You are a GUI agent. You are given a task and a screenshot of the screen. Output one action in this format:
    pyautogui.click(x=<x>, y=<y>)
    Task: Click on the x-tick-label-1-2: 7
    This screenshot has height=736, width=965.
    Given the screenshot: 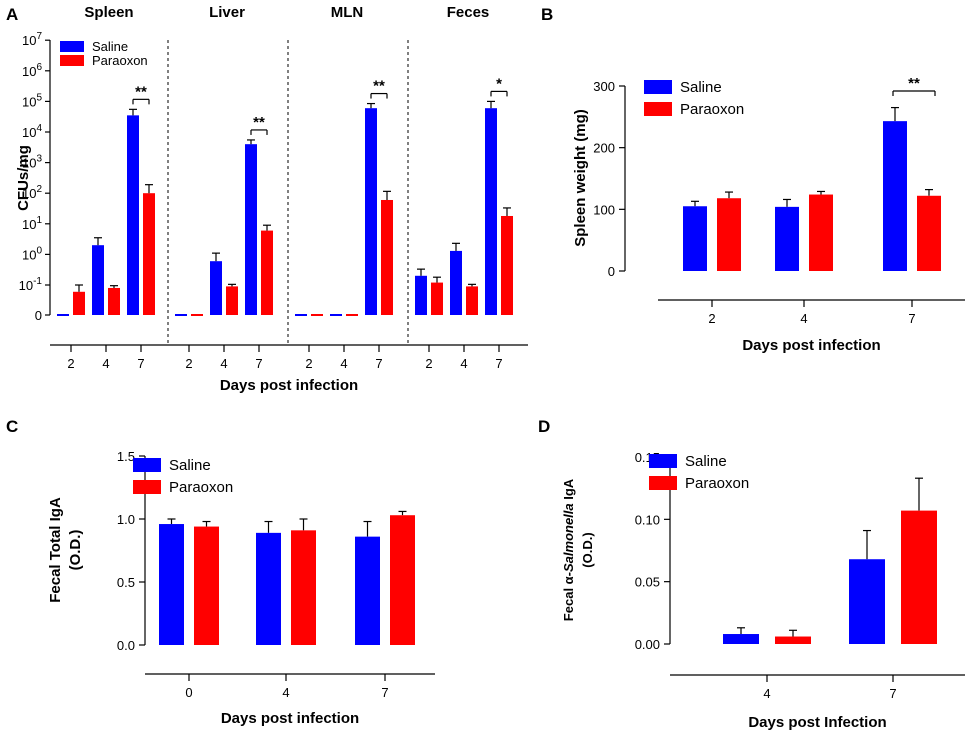 What is the action you would take?
    pyautogui.click(x=258, y=363)
    